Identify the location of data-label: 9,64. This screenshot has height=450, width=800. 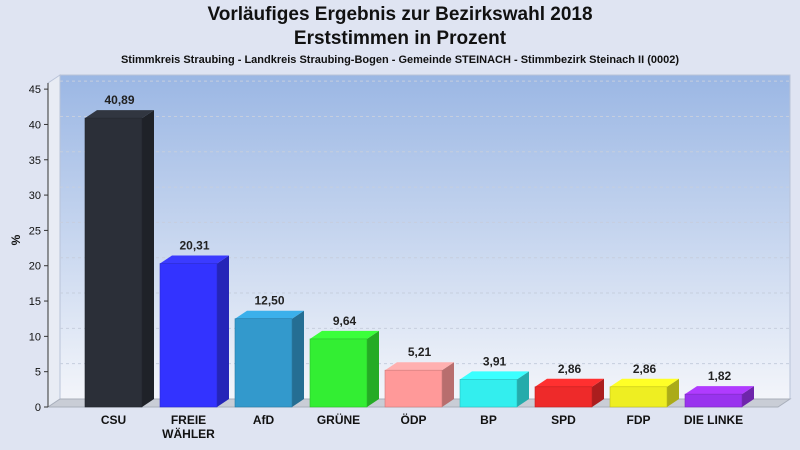
(345, 321).